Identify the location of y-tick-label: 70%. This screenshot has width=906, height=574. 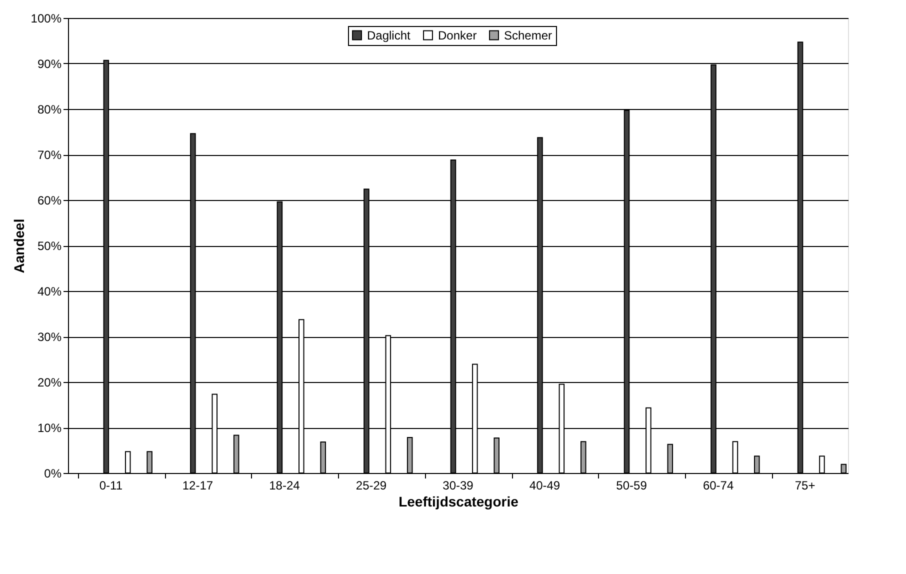
(49, 155).